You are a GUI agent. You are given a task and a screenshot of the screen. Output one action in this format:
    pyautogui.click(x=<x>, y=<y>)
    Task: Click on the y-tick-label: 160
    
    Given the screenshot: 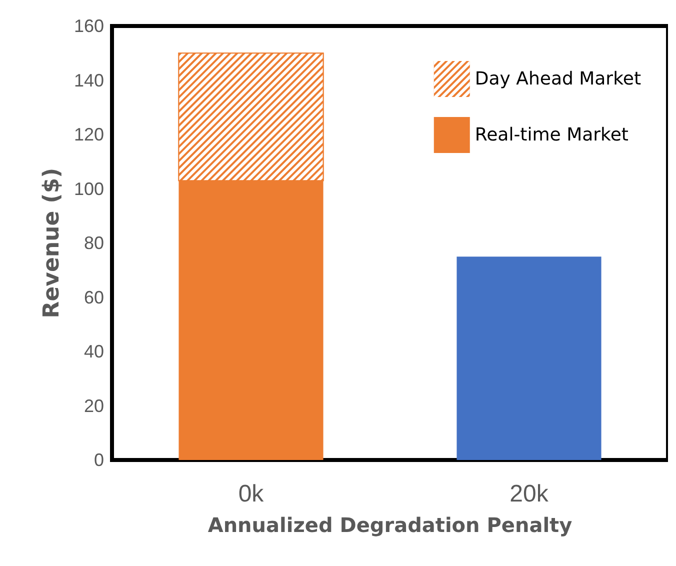 What is the action you would take?
    pyautogui.click(x=89, y=26)
    